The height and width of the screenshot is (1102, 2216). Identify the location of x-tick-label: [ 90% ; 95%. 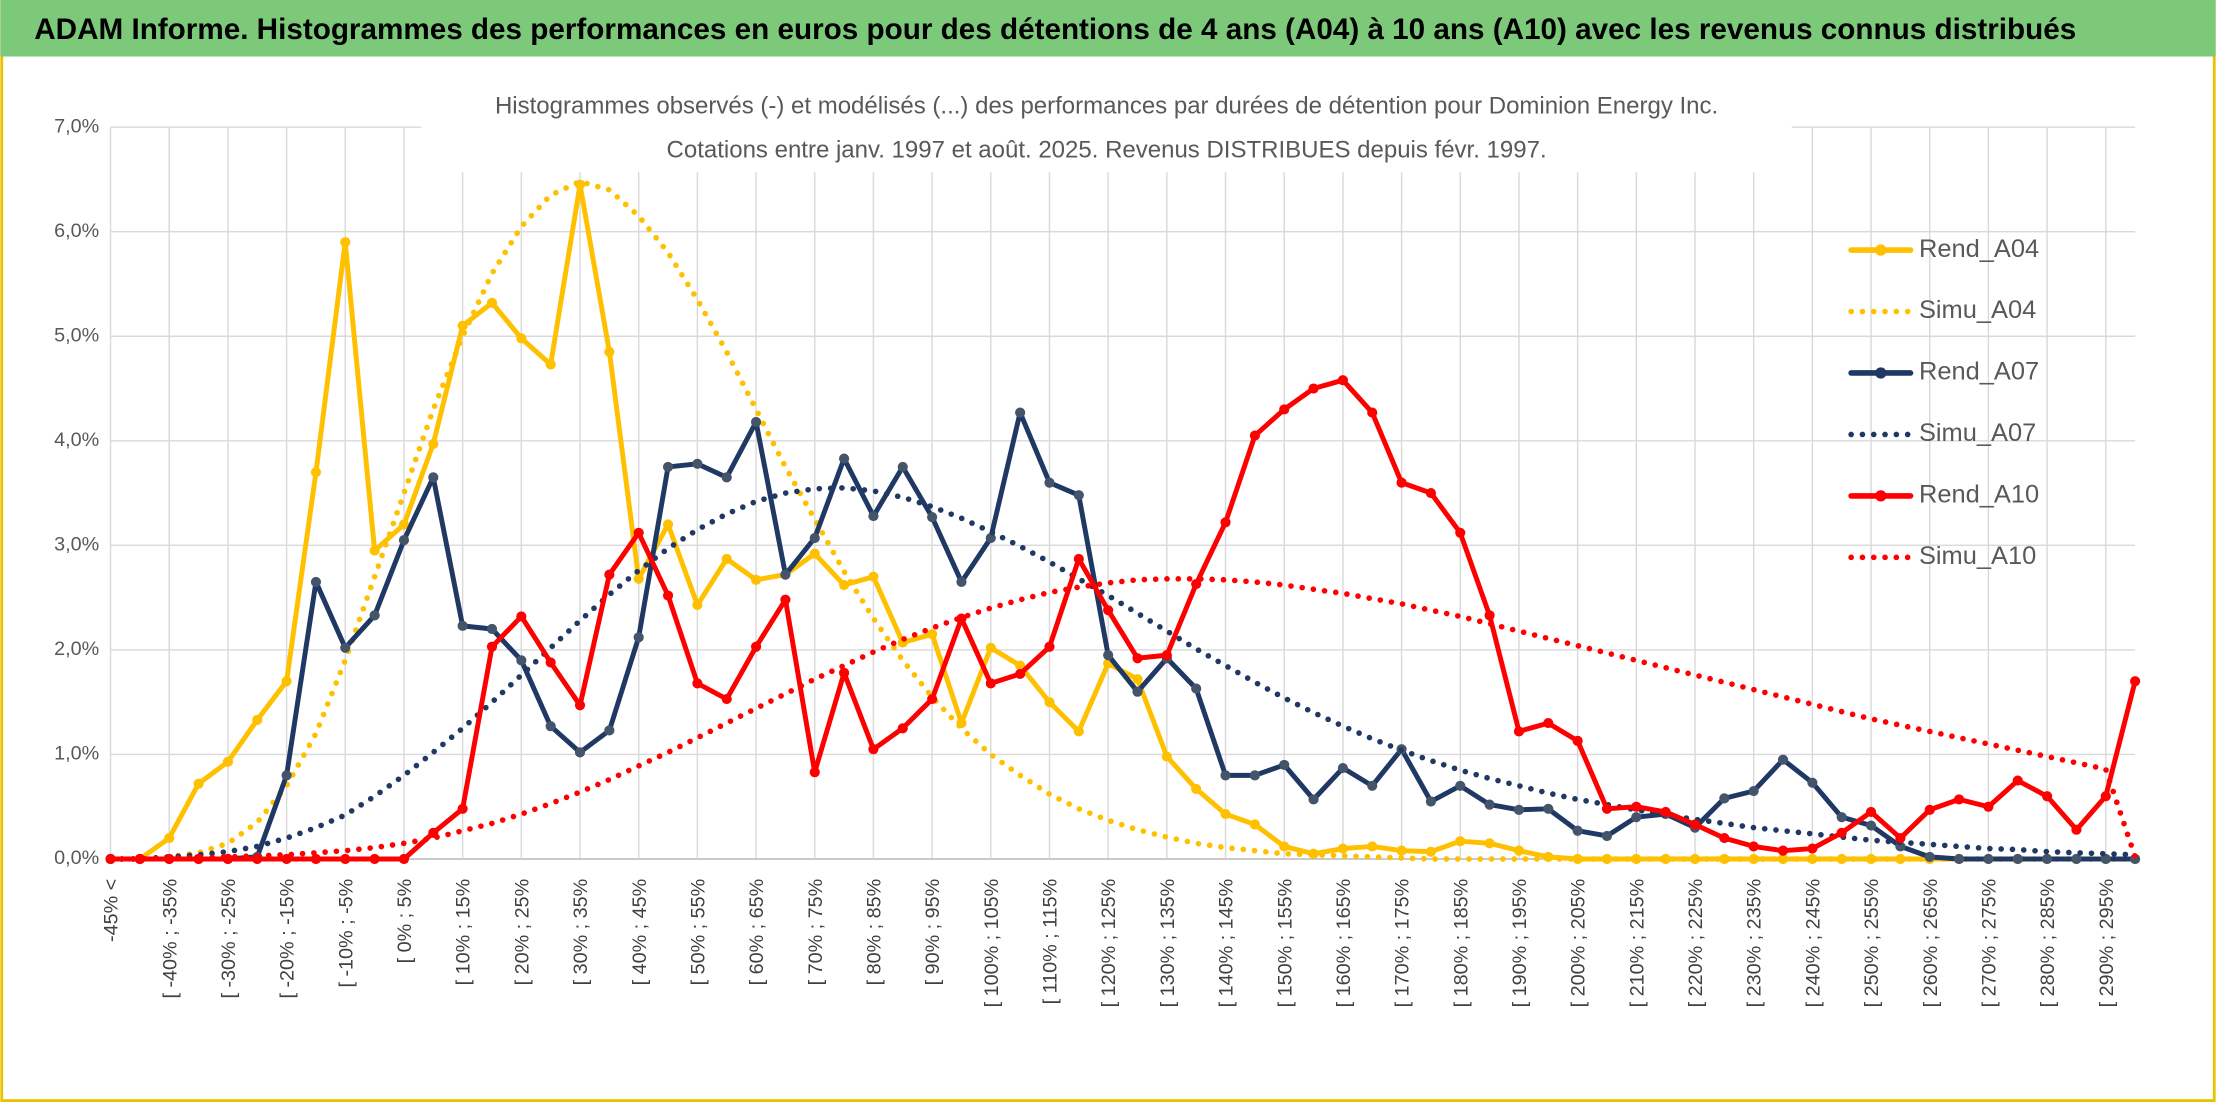
(933, 932).